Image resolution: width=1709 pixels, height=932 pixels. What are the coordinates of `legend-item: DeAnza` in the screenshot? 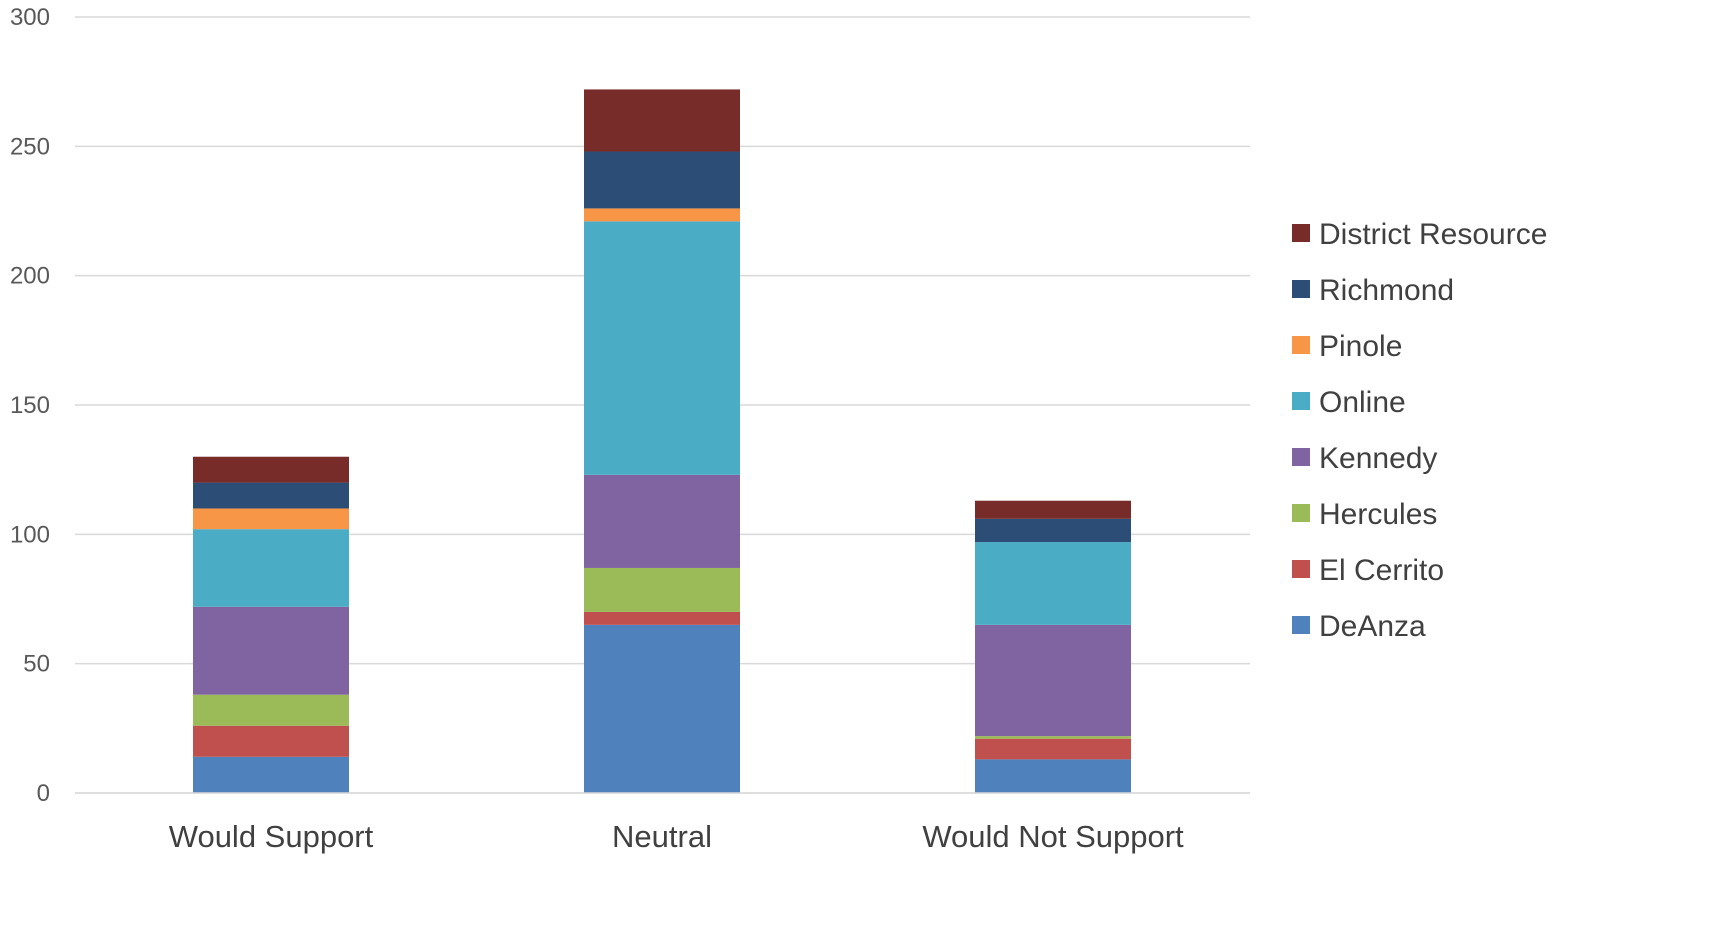 It's located at (1359, 626).